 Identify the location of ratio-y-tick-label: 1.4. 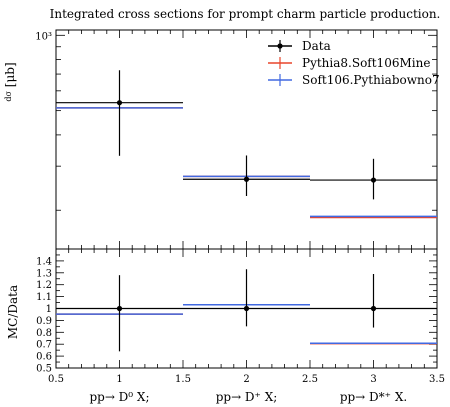
(44, 261).